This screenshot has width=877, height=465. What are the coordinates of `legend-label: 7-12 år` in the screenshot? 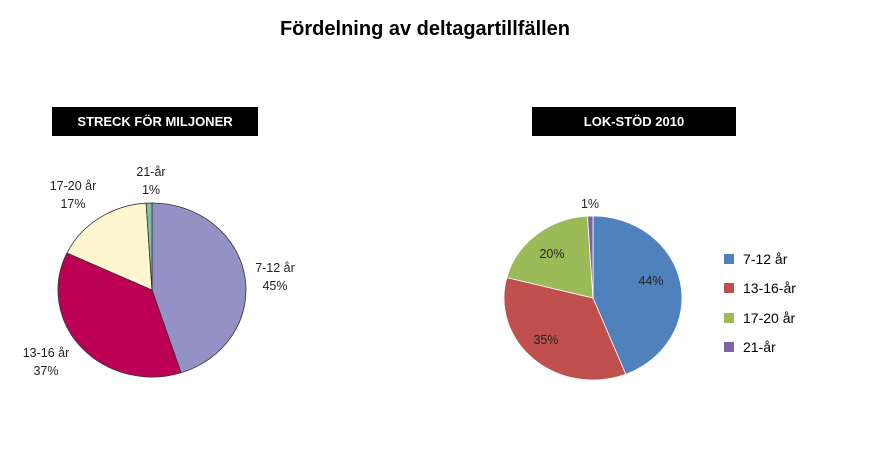 It's located at (765, 258).